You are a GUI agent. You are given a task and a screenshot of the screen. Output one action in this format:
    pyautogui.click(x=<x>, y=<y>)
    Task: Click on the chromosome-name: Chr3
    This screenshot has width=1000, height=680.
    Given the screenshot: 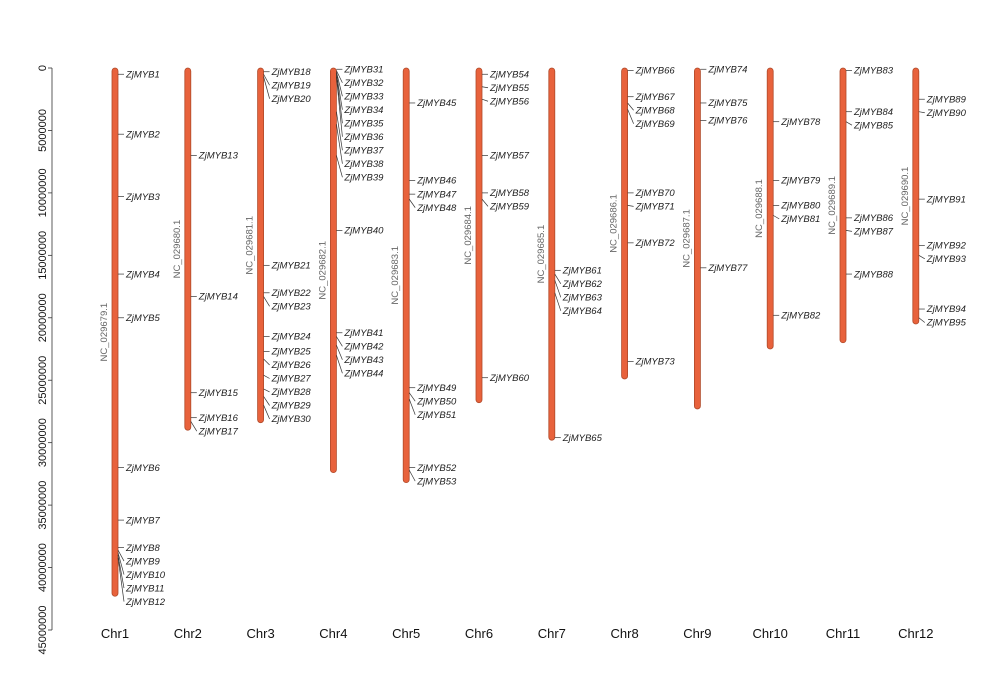 What is the action you would take?
    pyautogui.click(x=261, y=633)
    